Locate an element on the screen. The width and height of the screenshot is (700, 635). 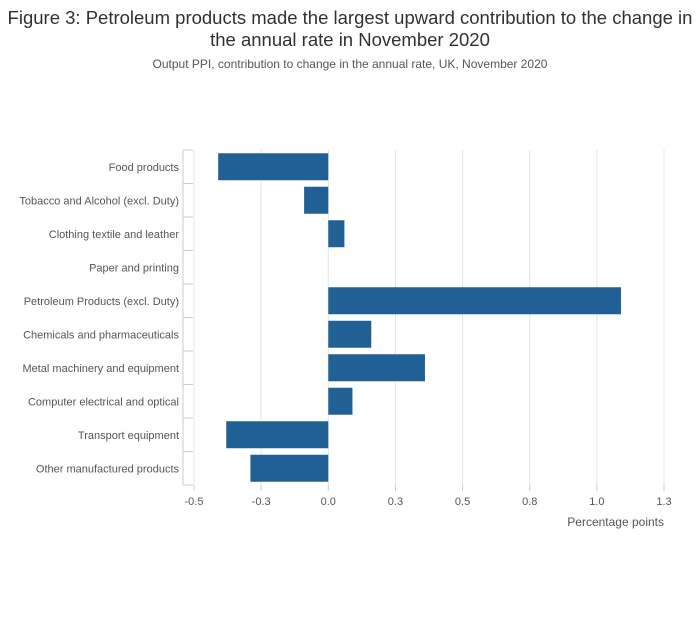
category-label: Tobacco and Alcohol (excl. Duty) is located at coordinates (99, 201).